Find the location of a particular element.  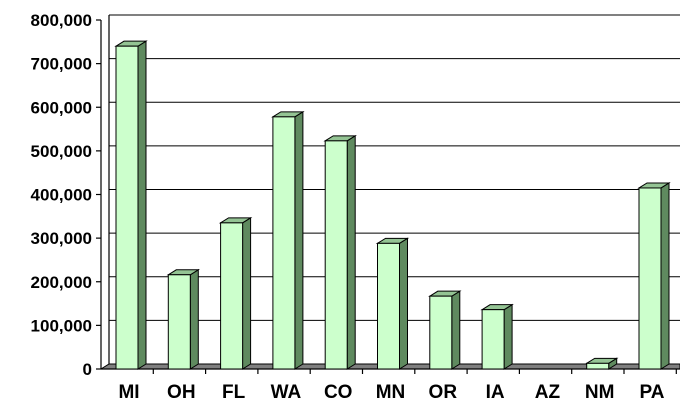

x-category-label: NM is located at coordinates (600, 392).